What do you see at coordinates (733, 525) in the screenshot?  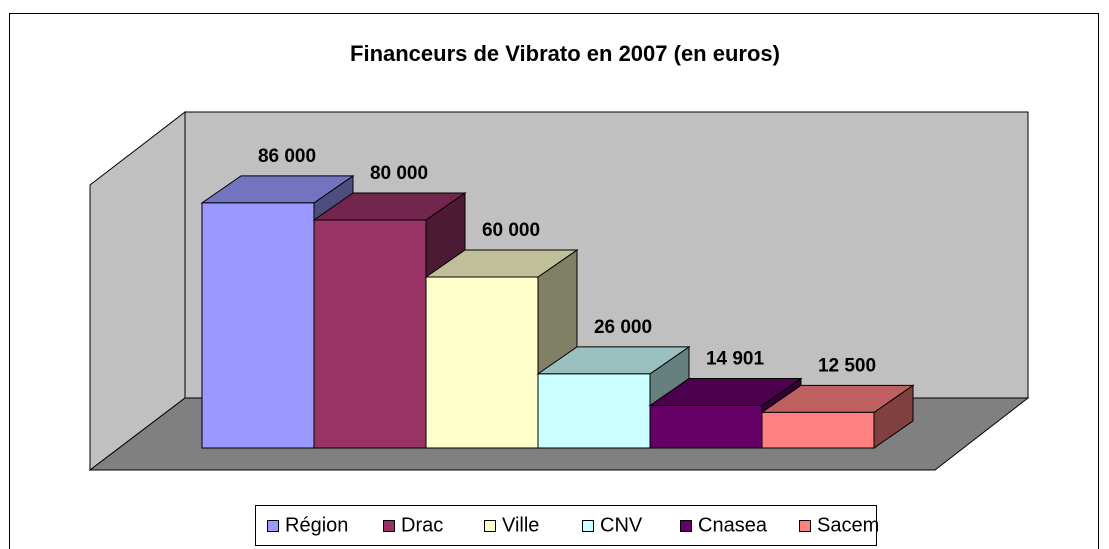 I see `legend-label: Cnasea` at bounding box center [733, 525].